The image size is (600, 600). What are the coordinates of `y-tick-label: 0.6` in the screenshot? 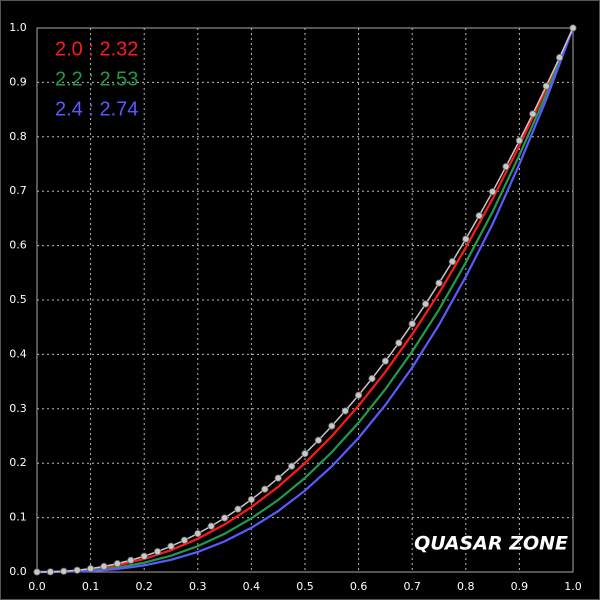 It's located at (18, 245).